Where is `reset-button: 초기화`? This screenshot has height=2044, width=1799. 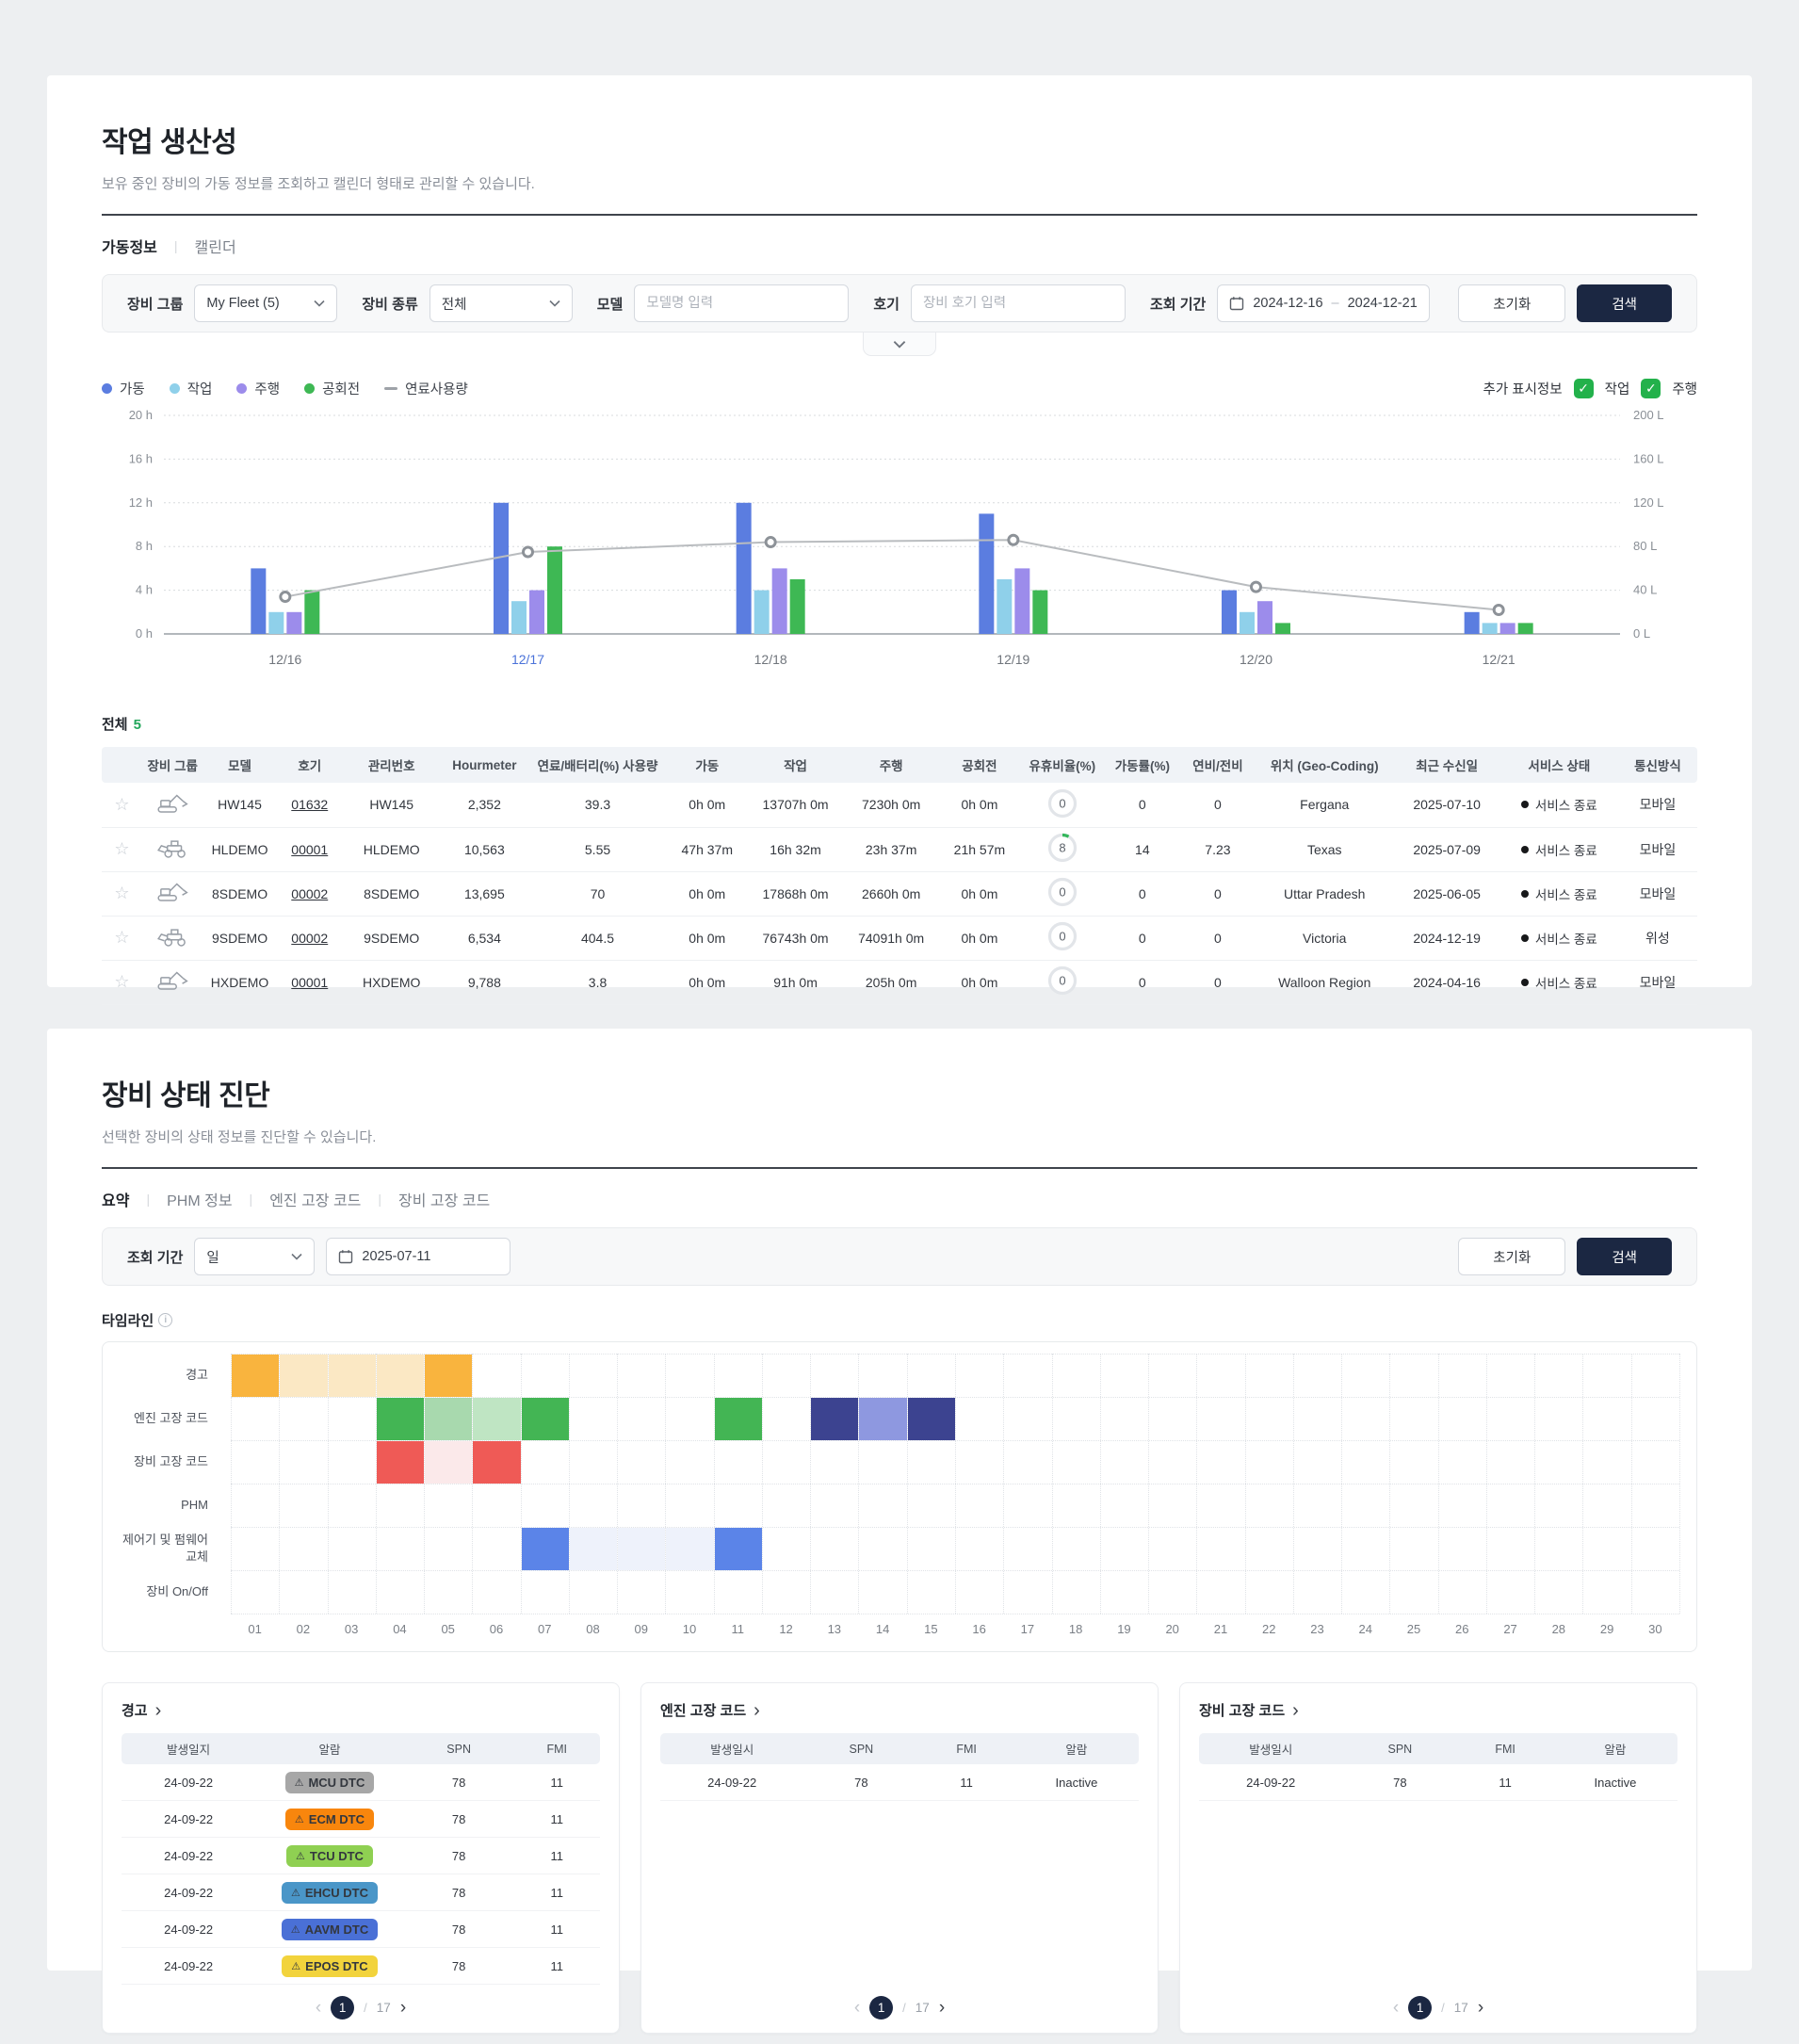 reset-button: 초기화 is located at coordinates (1512, 303).